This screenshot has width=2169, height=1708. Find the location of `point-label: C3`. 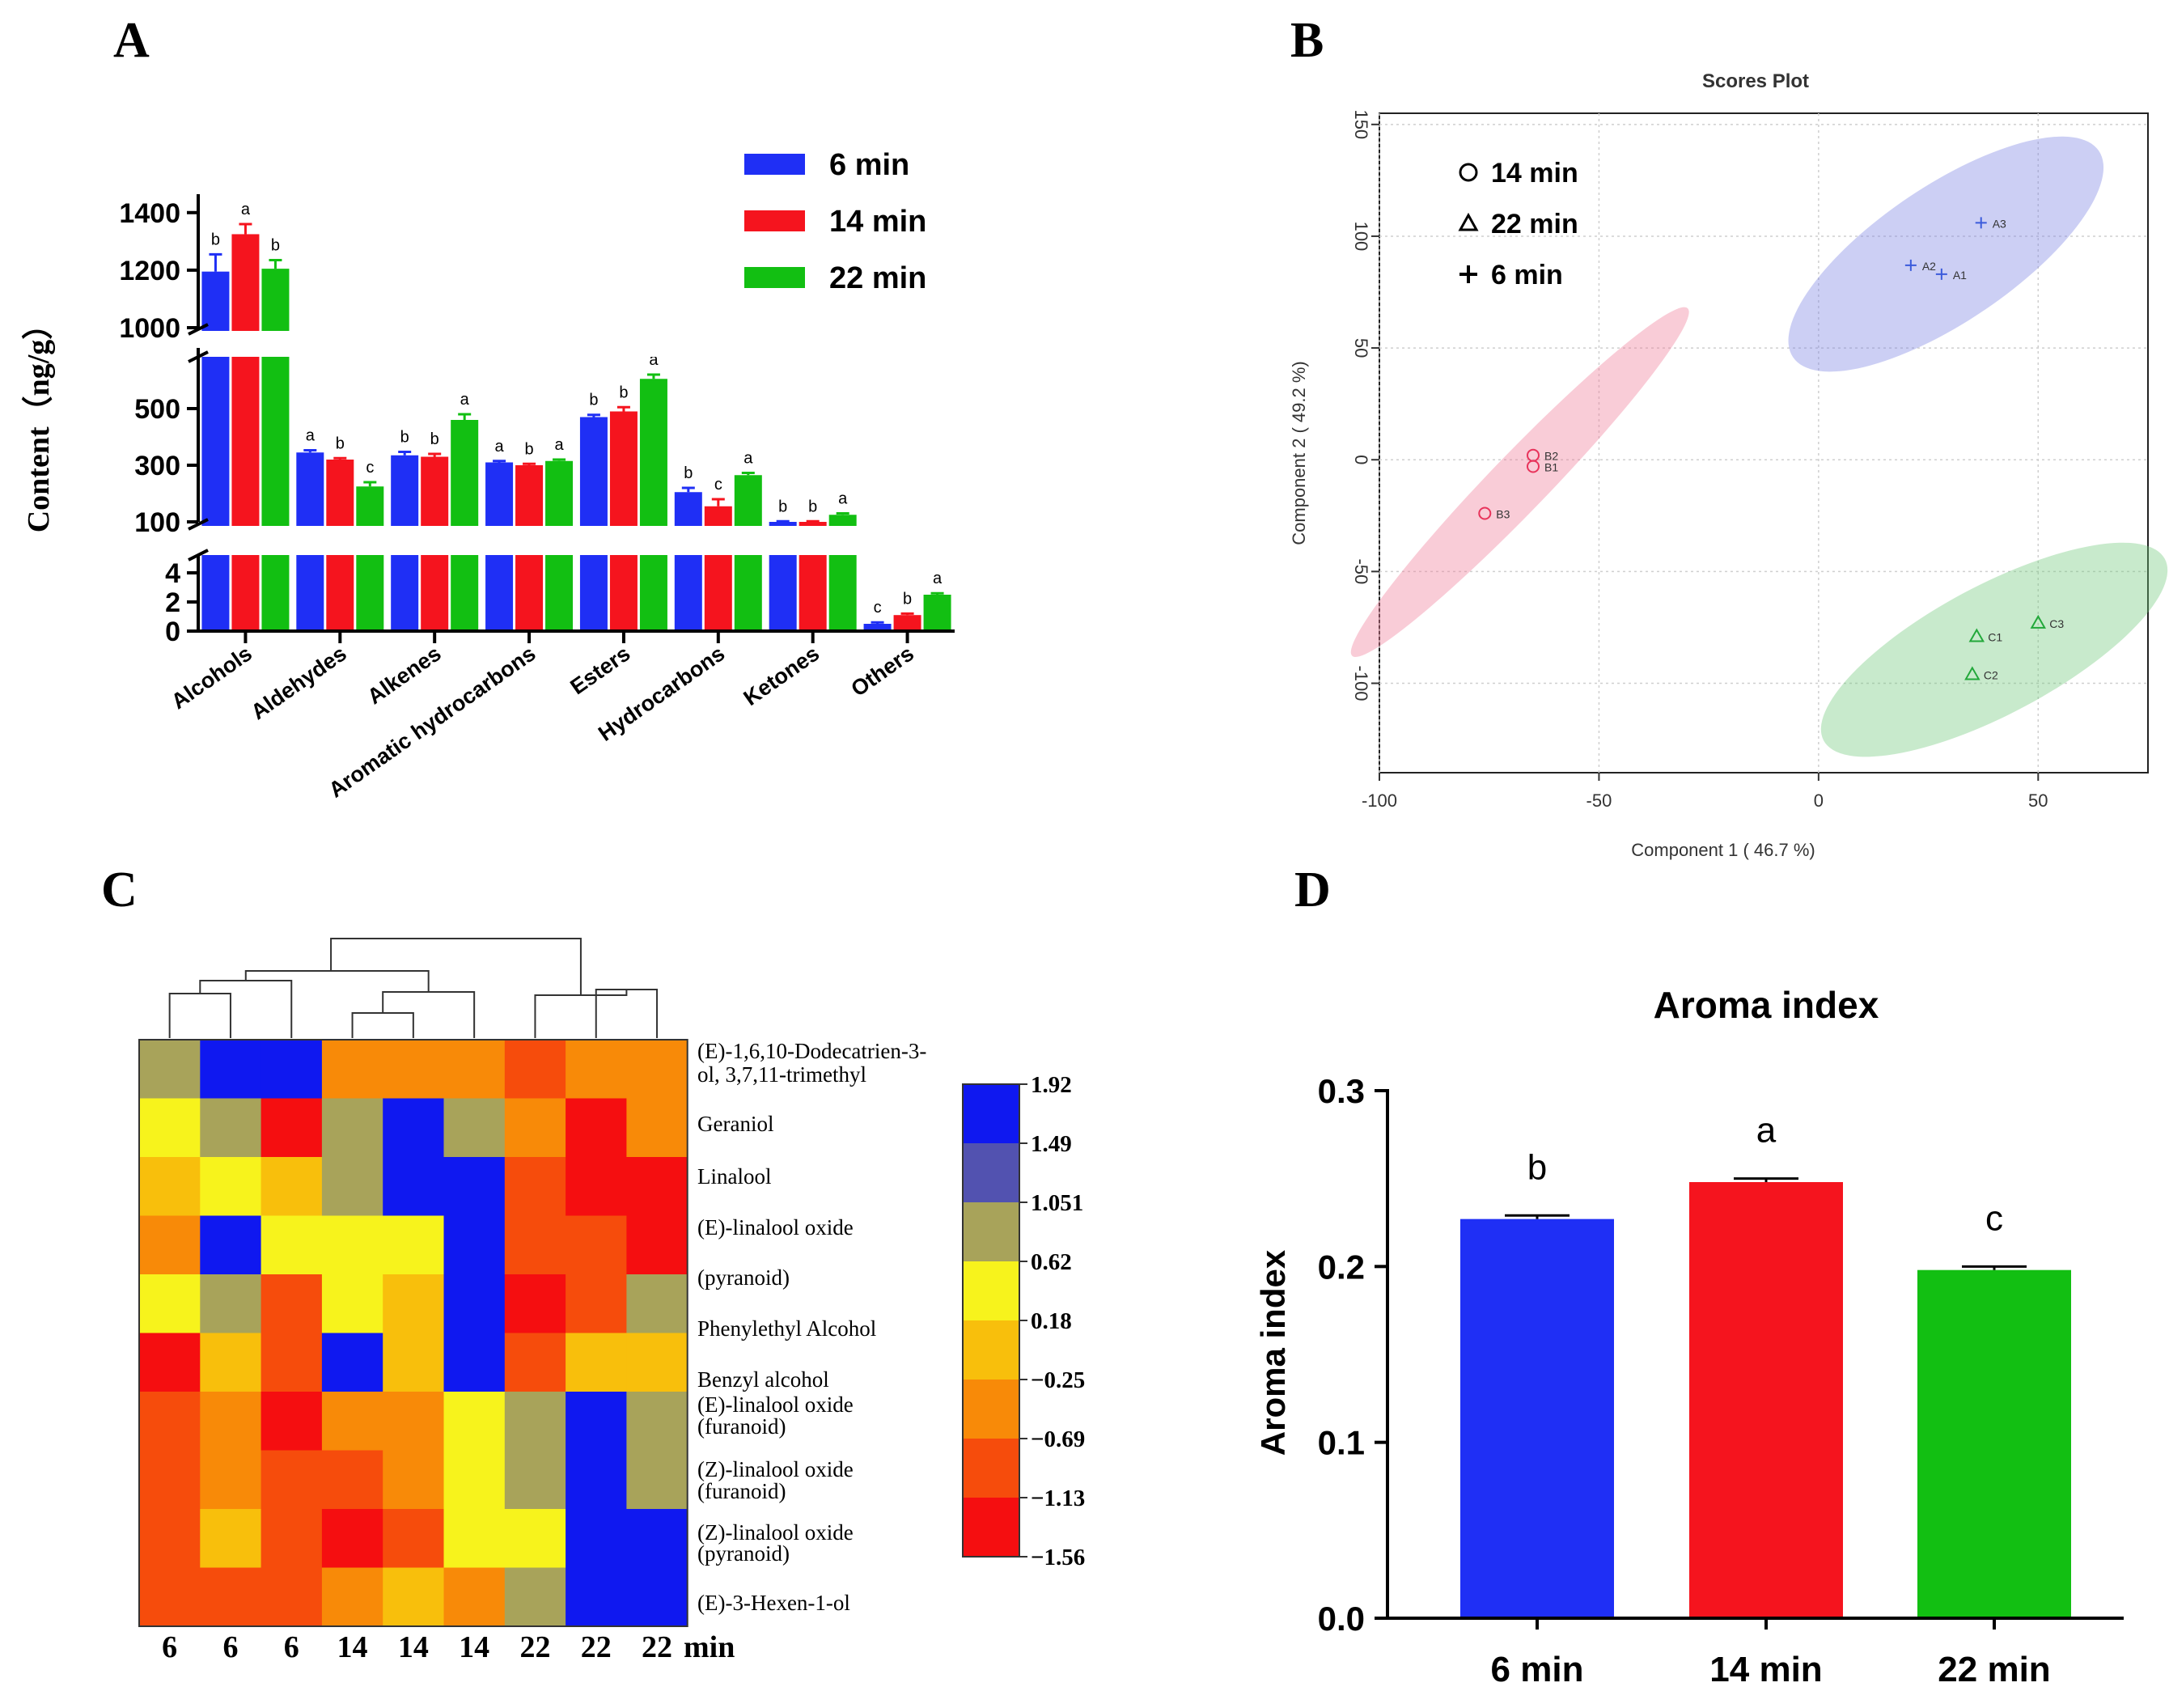

point-label: C3 is located at coordinates (2056, 623).